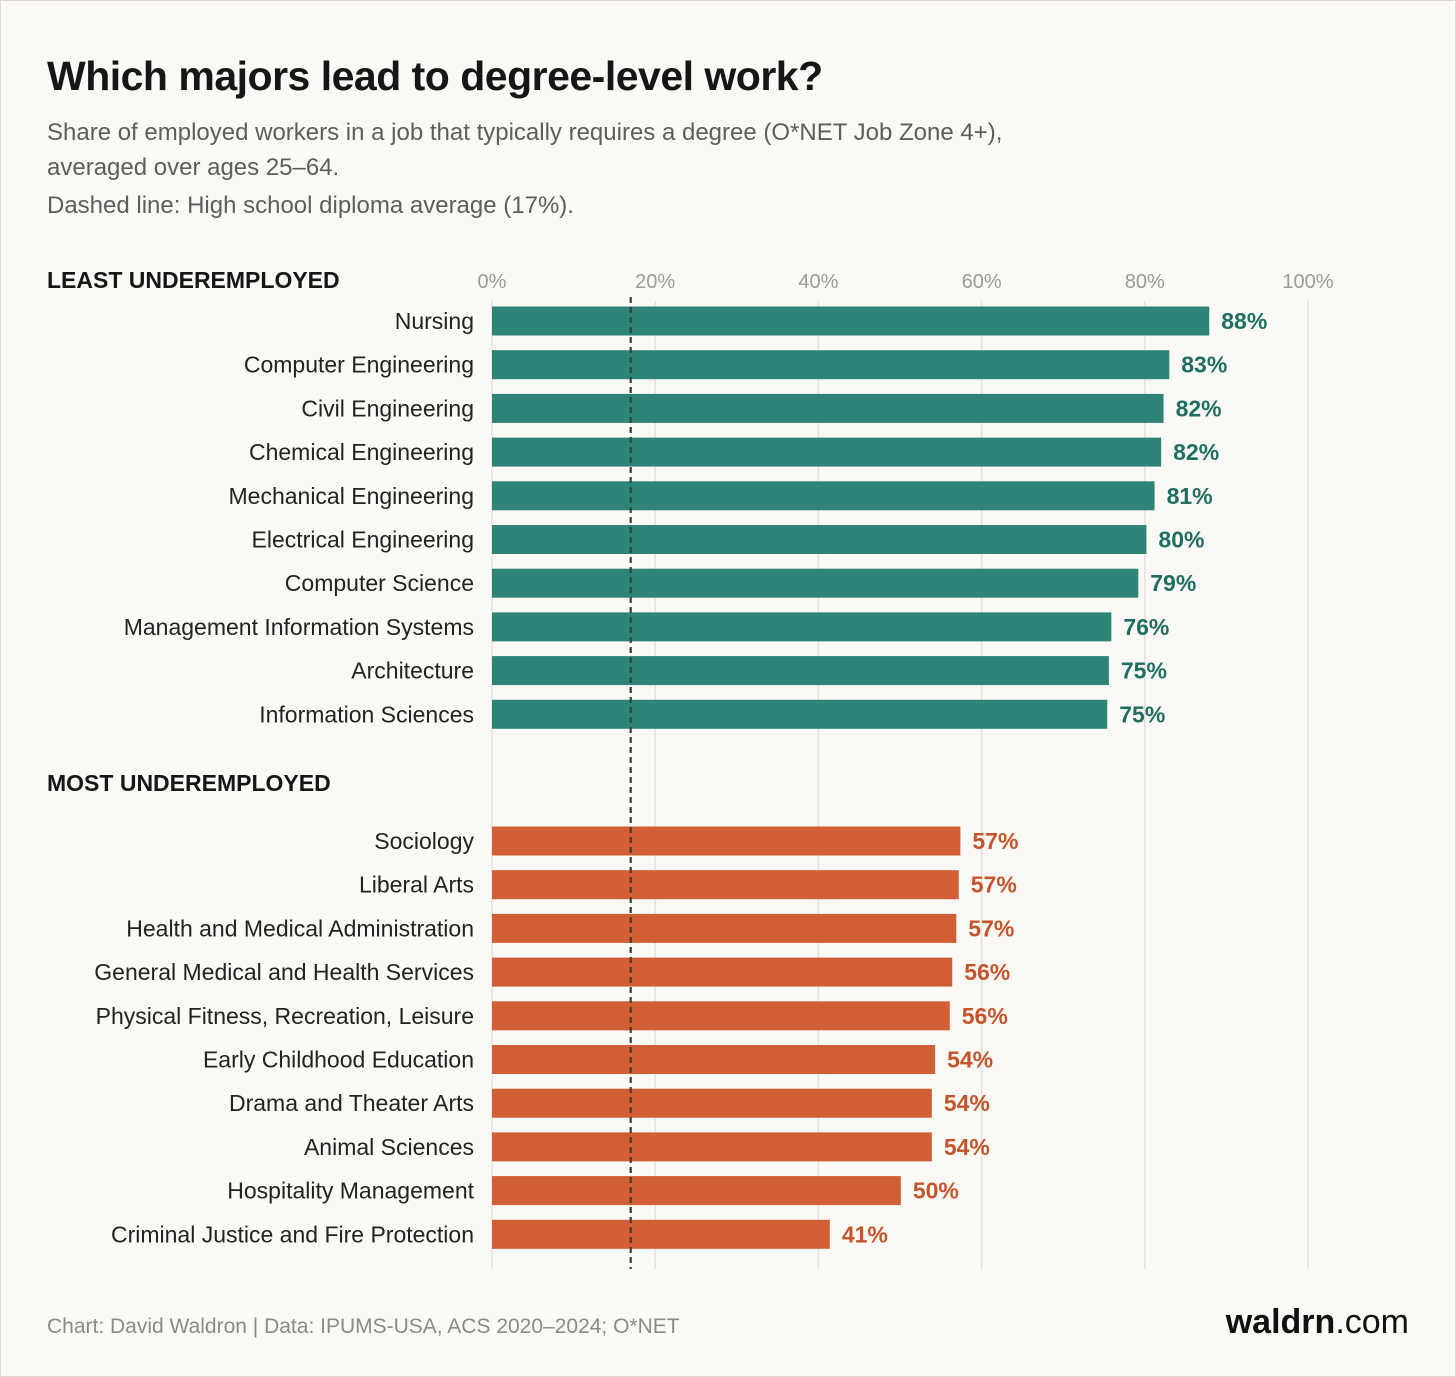 The height and width of the screenshot is (1377, 1456). Describe the element at coordinates (1372, 1322) in the screenshot. I see `brand-domain: .com` at that location.